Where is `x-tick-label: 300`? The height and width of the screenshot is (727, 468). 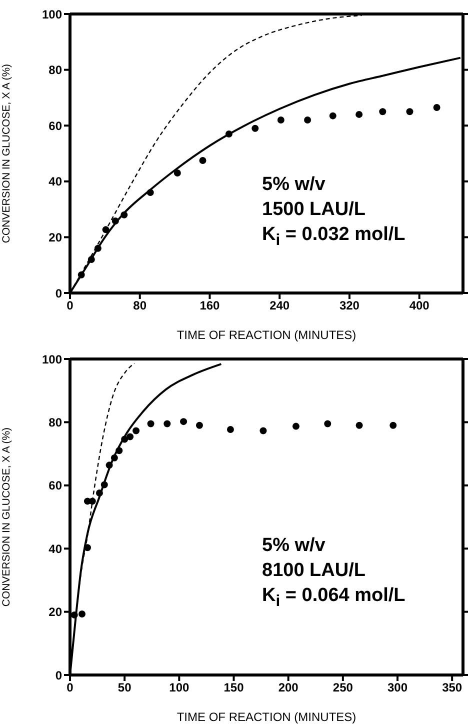
x-tick-label: 300 is located at coordinates (397, 687).